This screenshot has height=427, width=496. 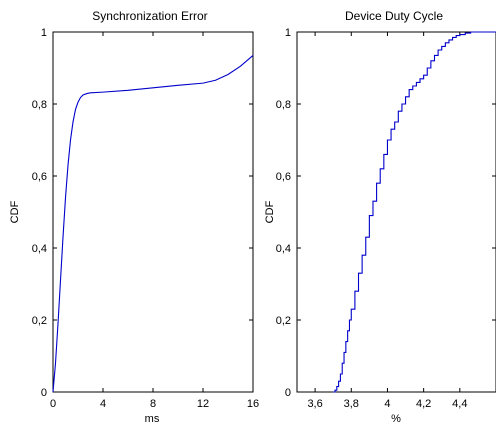 What do you see at coordinates (314, 404) in the screenshot?
I see `duty-cycle-x-tick-label: 3,6` at bounding box center [314, 404].